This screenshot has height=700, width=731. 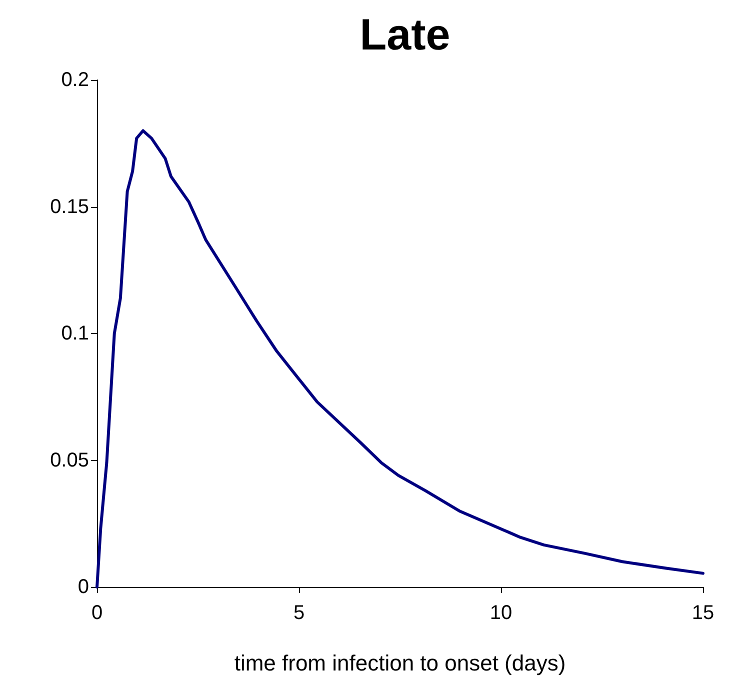 What do you see at coordinates (703, 613) in the screenshot?
I see `x-tick-label: 15` at bounding box center [703, 613].